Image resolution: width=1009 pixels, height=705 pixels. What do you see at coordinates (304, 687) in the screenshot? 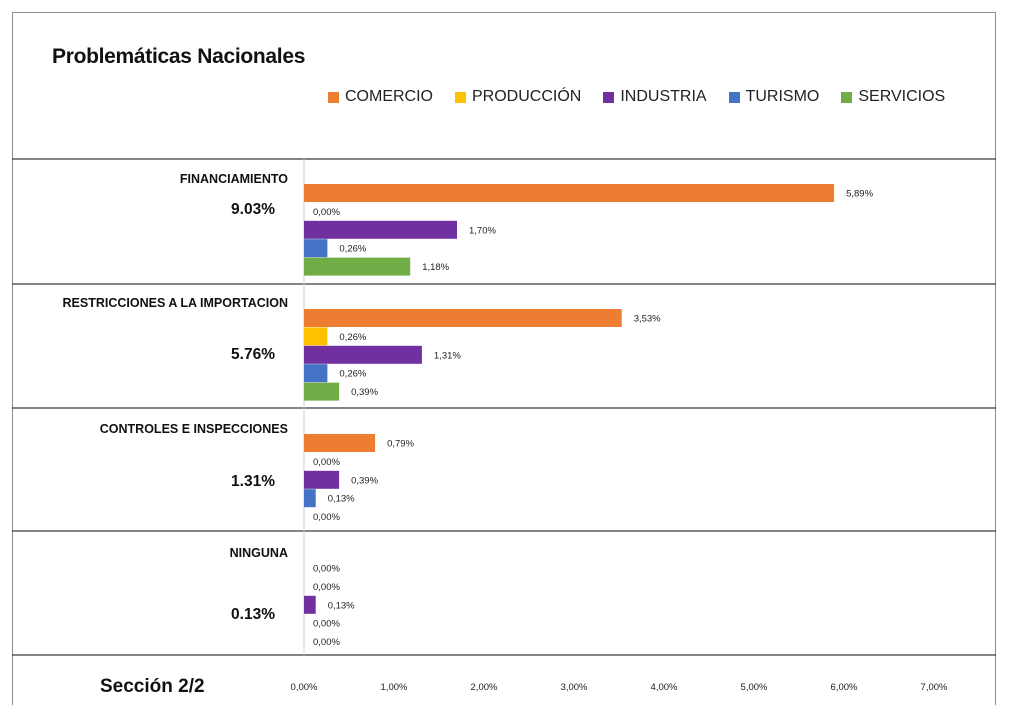
I see `x-tick-label-0: 0,00%` at bounding box center [304, 687].